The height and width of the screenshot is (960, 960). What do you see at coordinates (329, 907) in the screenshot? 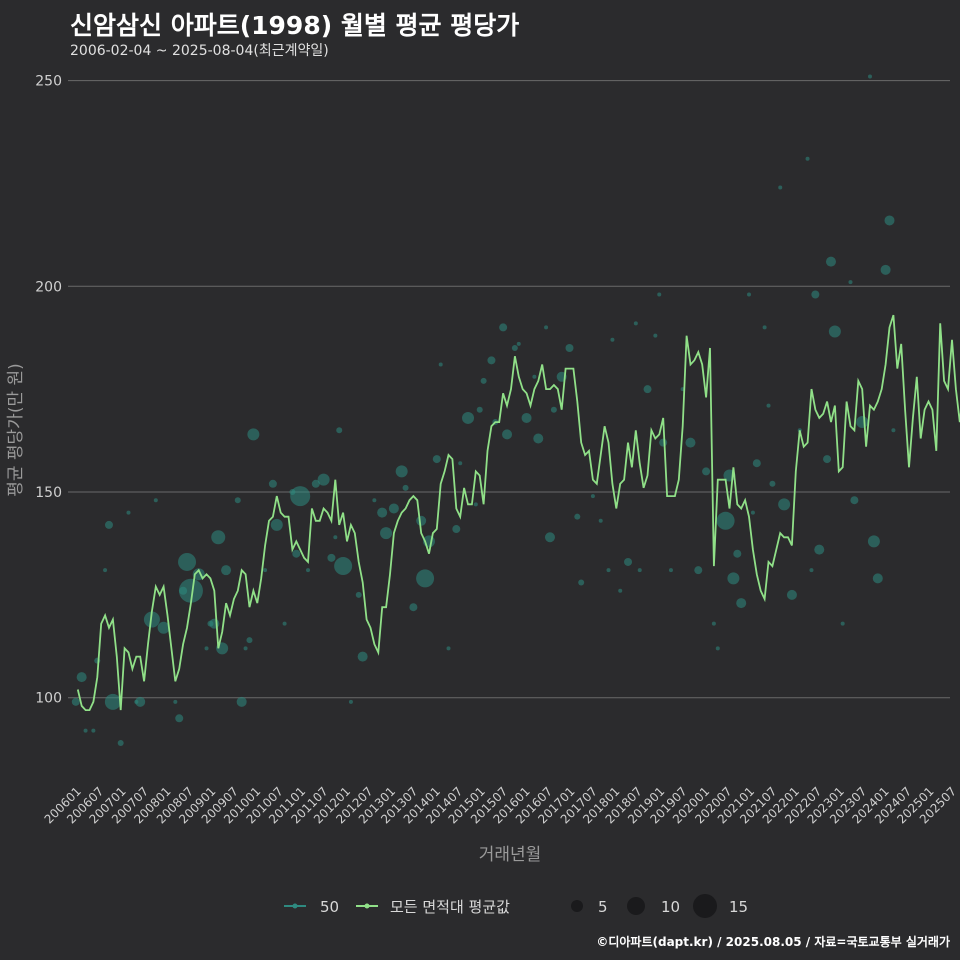
I see `legend-label-50: 50` at bounding box center [329, 907].